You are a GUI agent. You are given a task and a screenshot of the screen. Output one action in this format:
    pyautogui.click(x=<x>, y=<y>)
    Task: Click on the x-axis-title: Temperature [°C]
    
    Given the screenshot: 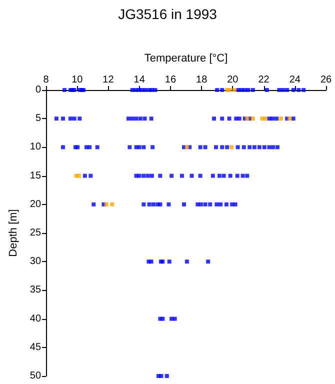 What is the action you would take?
    pyautogui.click(x=186, y=58)
    